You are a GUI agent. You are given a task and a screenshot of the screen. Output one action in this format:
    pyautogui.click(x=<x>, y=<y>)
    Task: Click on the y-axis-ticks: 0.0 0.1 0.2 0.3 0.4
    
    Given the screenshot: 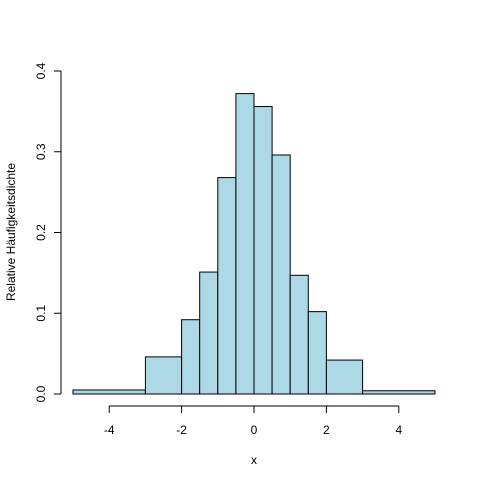 What is the action you would take?
    pyautogui.click(x=47, y=232)
    